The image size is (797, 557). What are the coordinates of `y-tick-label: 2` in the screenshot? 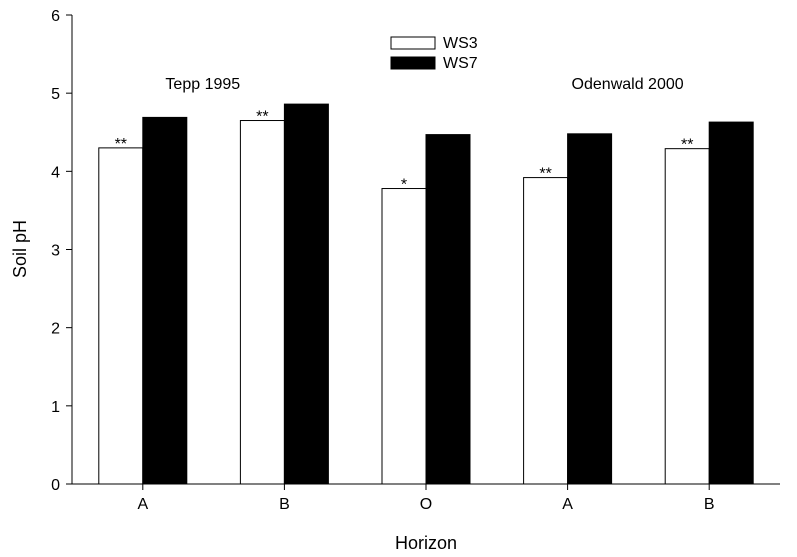 It's located at (55, 329).